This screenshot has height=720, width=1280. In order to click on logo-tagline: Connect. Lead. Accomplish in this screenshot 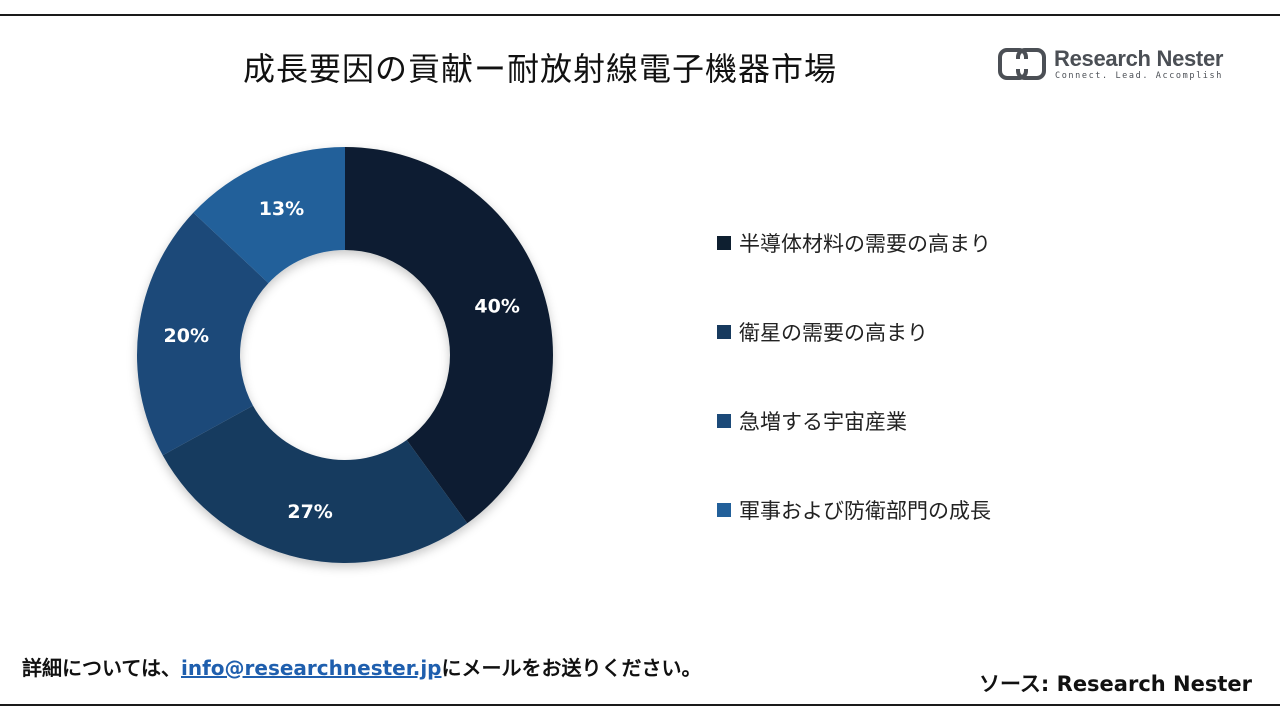, I will do `click(1139, 76)`.